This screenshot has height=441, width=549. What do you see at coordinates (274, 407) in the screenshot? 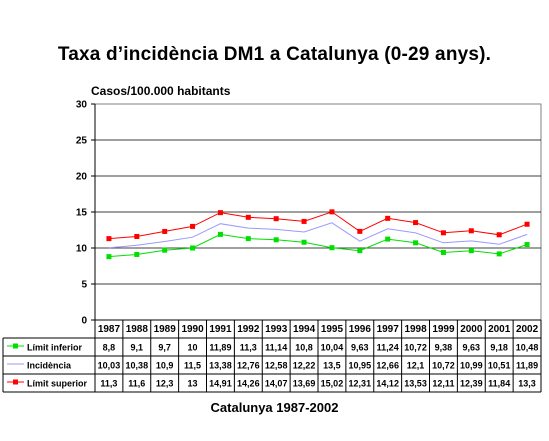
I see `chart-caption: Catalunya 1987-2002` at bounding box center [274, 407].